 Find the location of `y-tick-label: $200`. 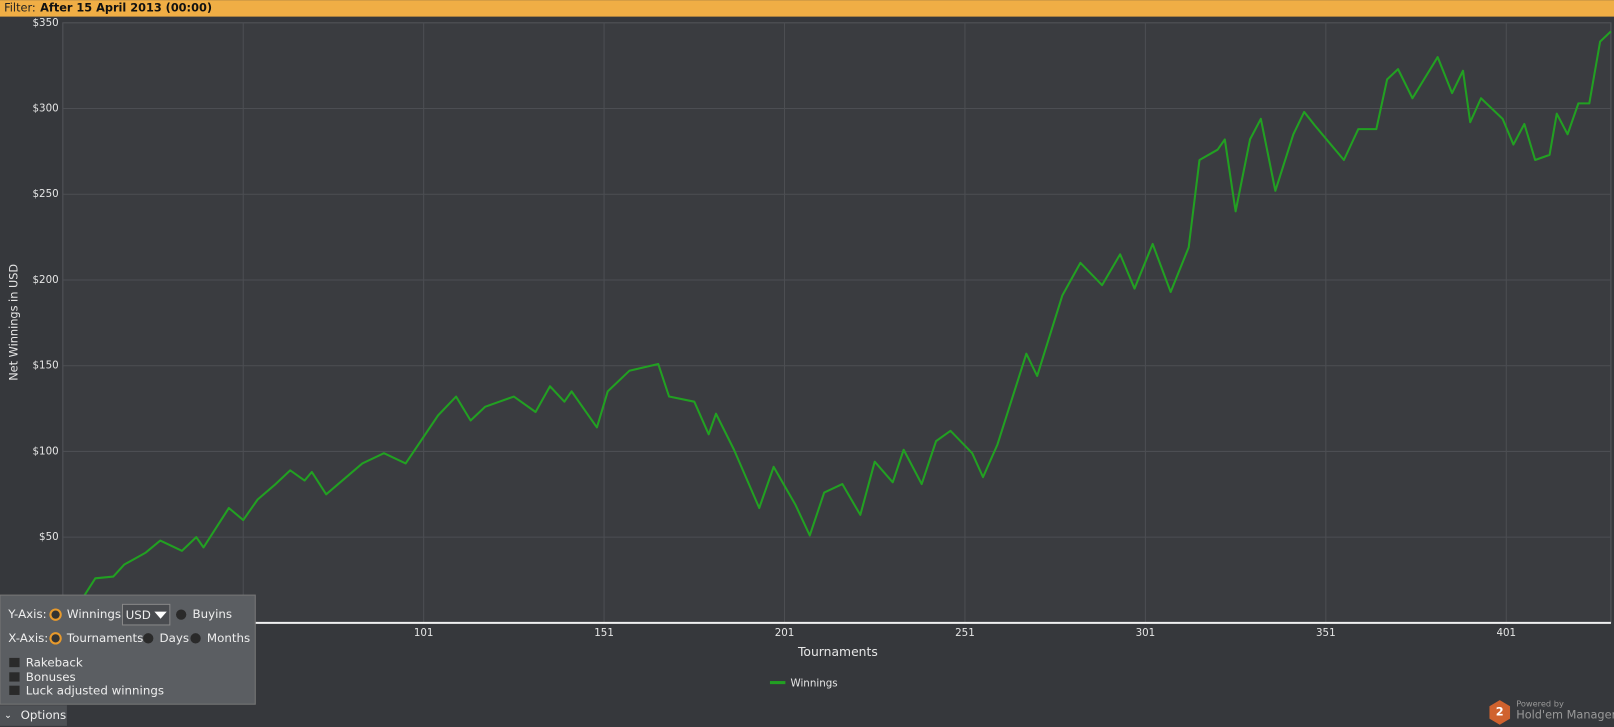

y-tick-label: $200 is located at coordinates (46, 280).